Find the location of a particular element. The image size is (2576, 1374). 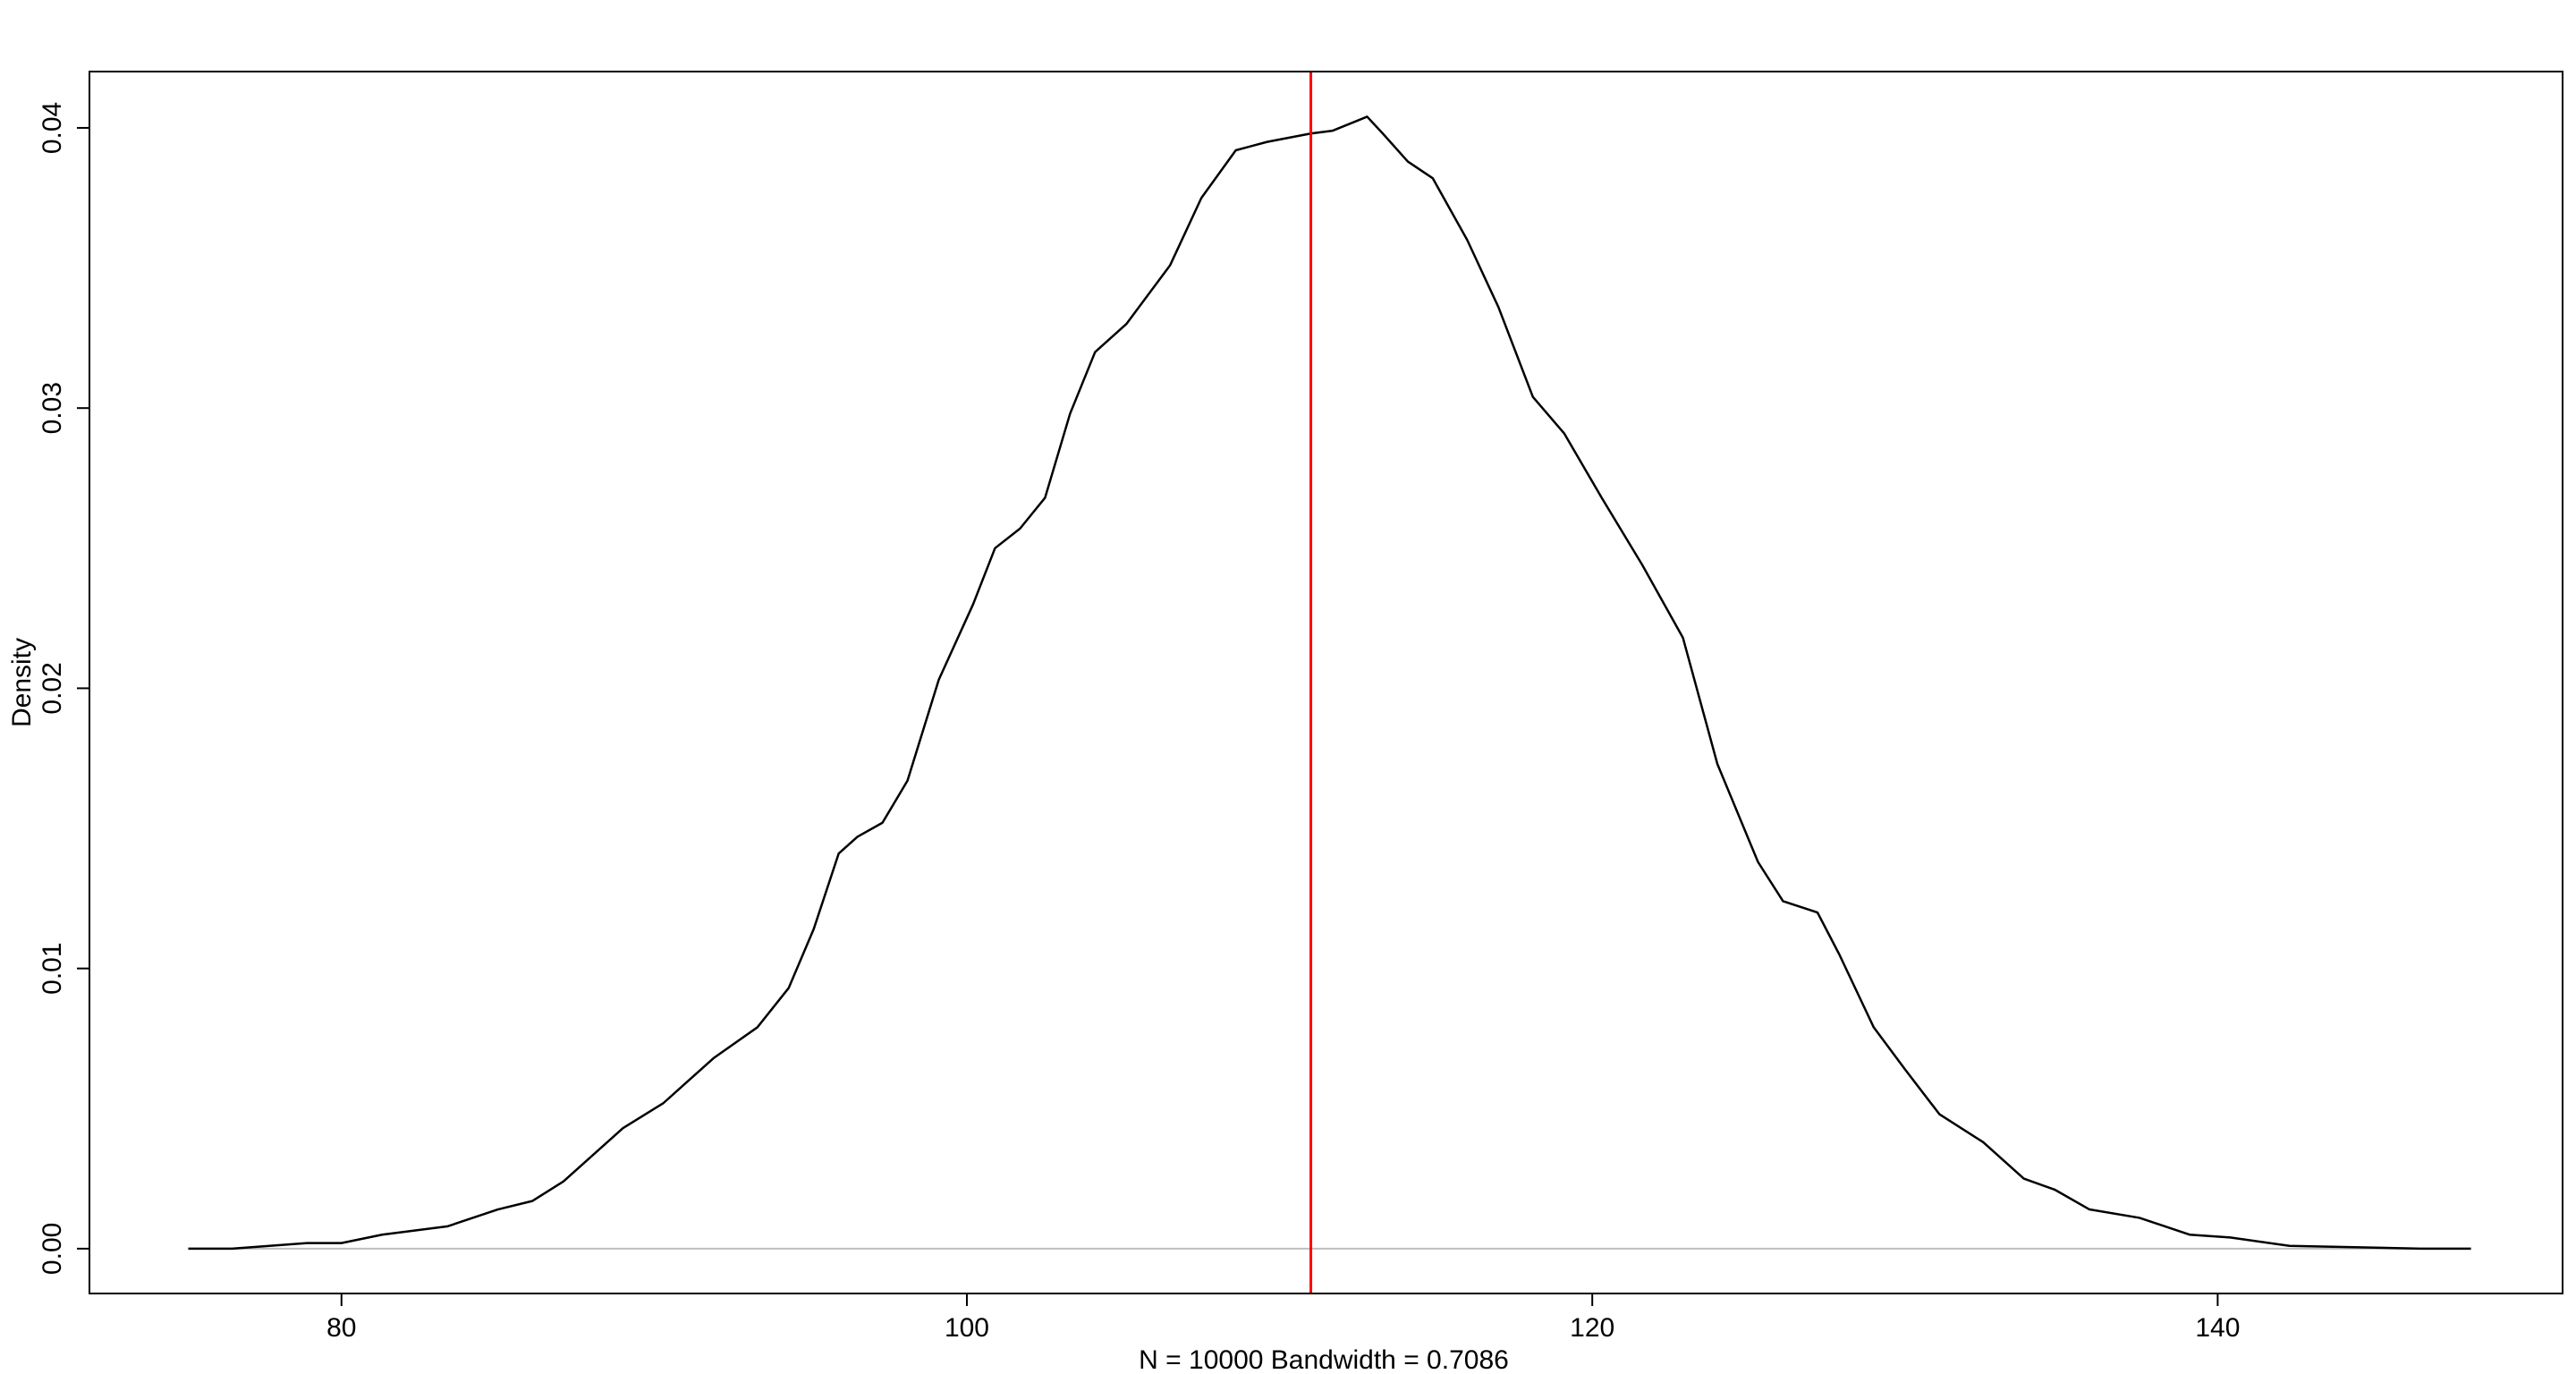

y-tick-label: 0.03 is located at coordinates (52, 408).